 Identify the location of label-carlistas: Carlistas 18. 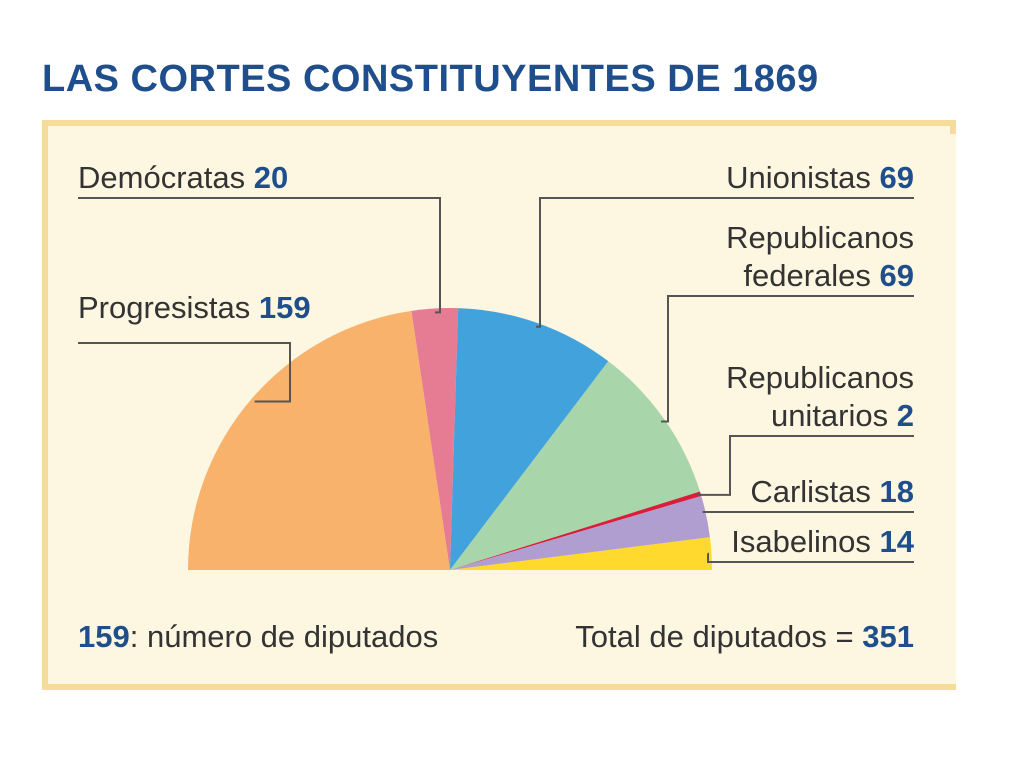
(832, 491).